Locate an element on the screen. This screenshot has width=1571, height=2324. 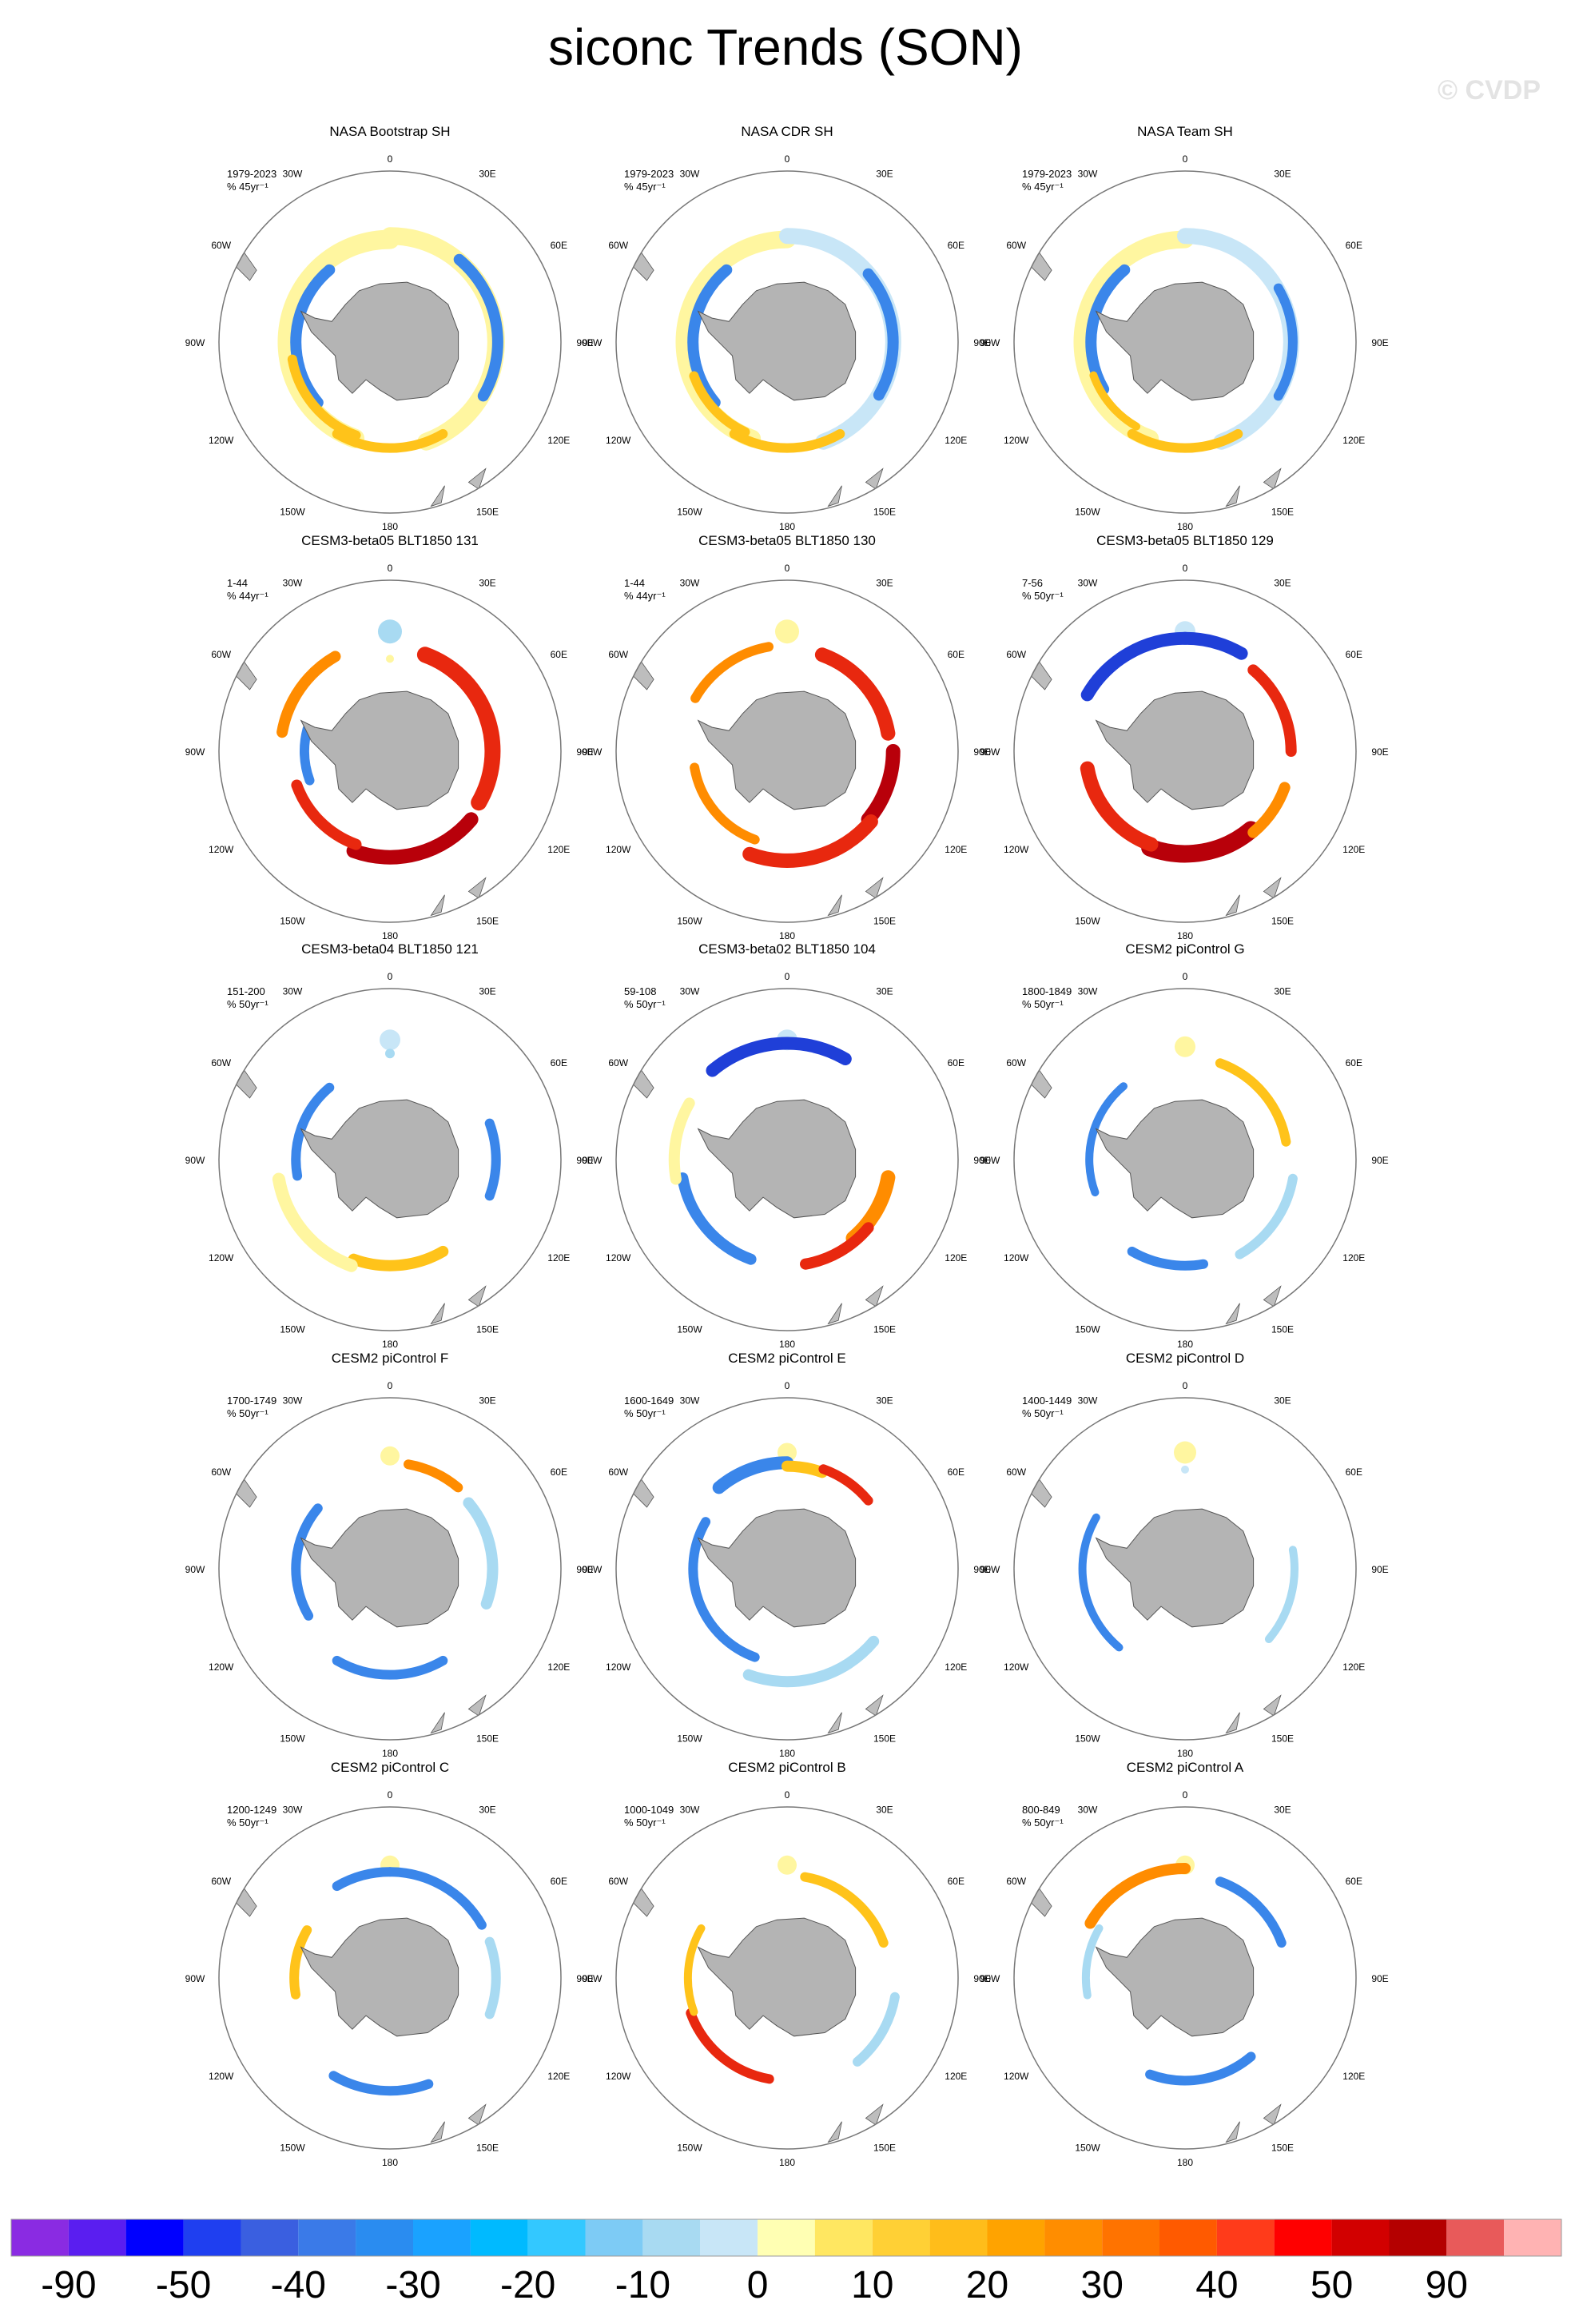
colorbar-label: 10 is located at coordinates (872, 2285).